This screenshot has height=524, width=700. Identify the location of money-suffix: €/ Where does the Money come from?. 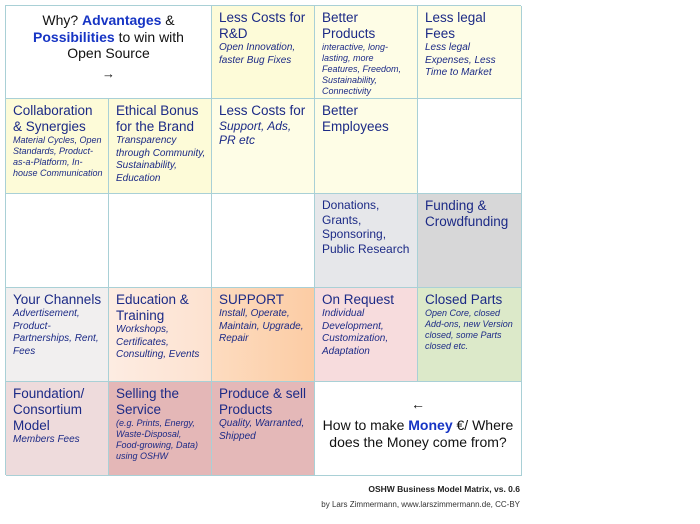
(421, 433).